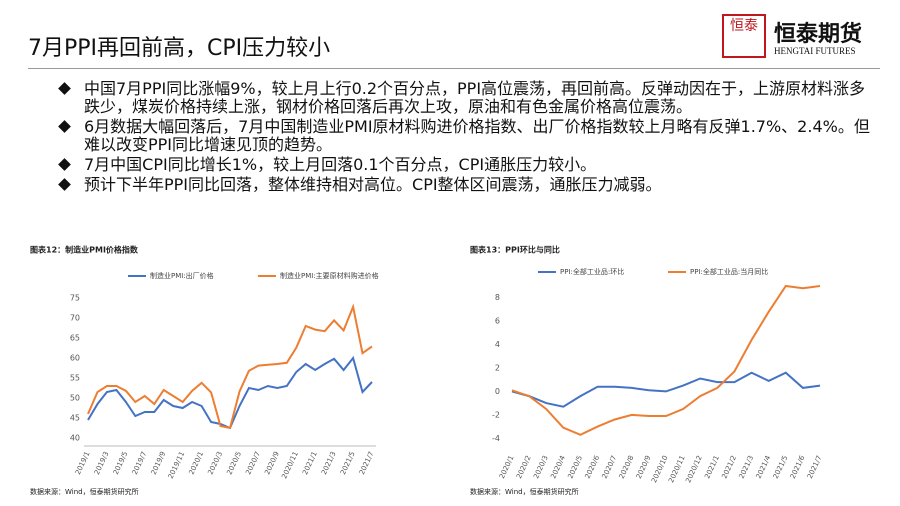  I want to click on x-tick-label: 2020/2, so click(524, 467).